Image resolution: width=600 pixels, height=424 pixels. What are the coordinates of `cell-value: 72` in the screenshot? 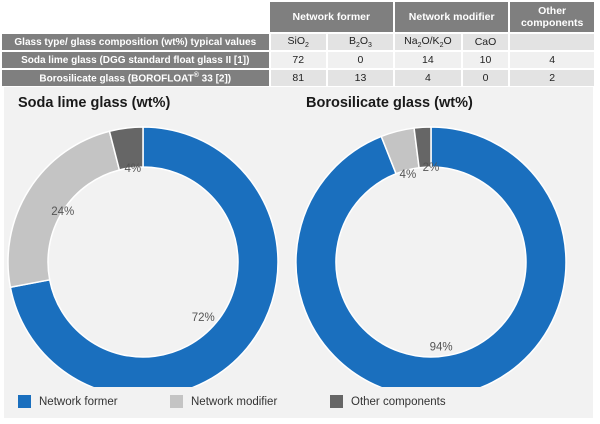 It's located at (298, 60).